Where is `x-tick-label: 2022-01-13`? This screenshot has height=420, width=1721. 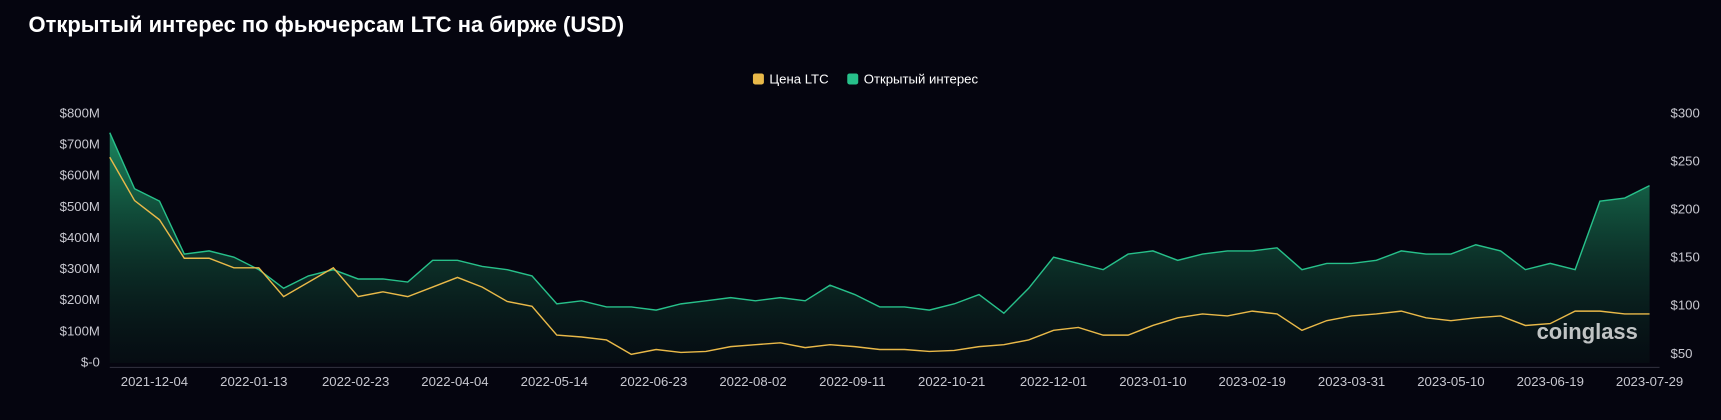 x-tick-label: 2022-01-13 is located at coordinates (253, 381).